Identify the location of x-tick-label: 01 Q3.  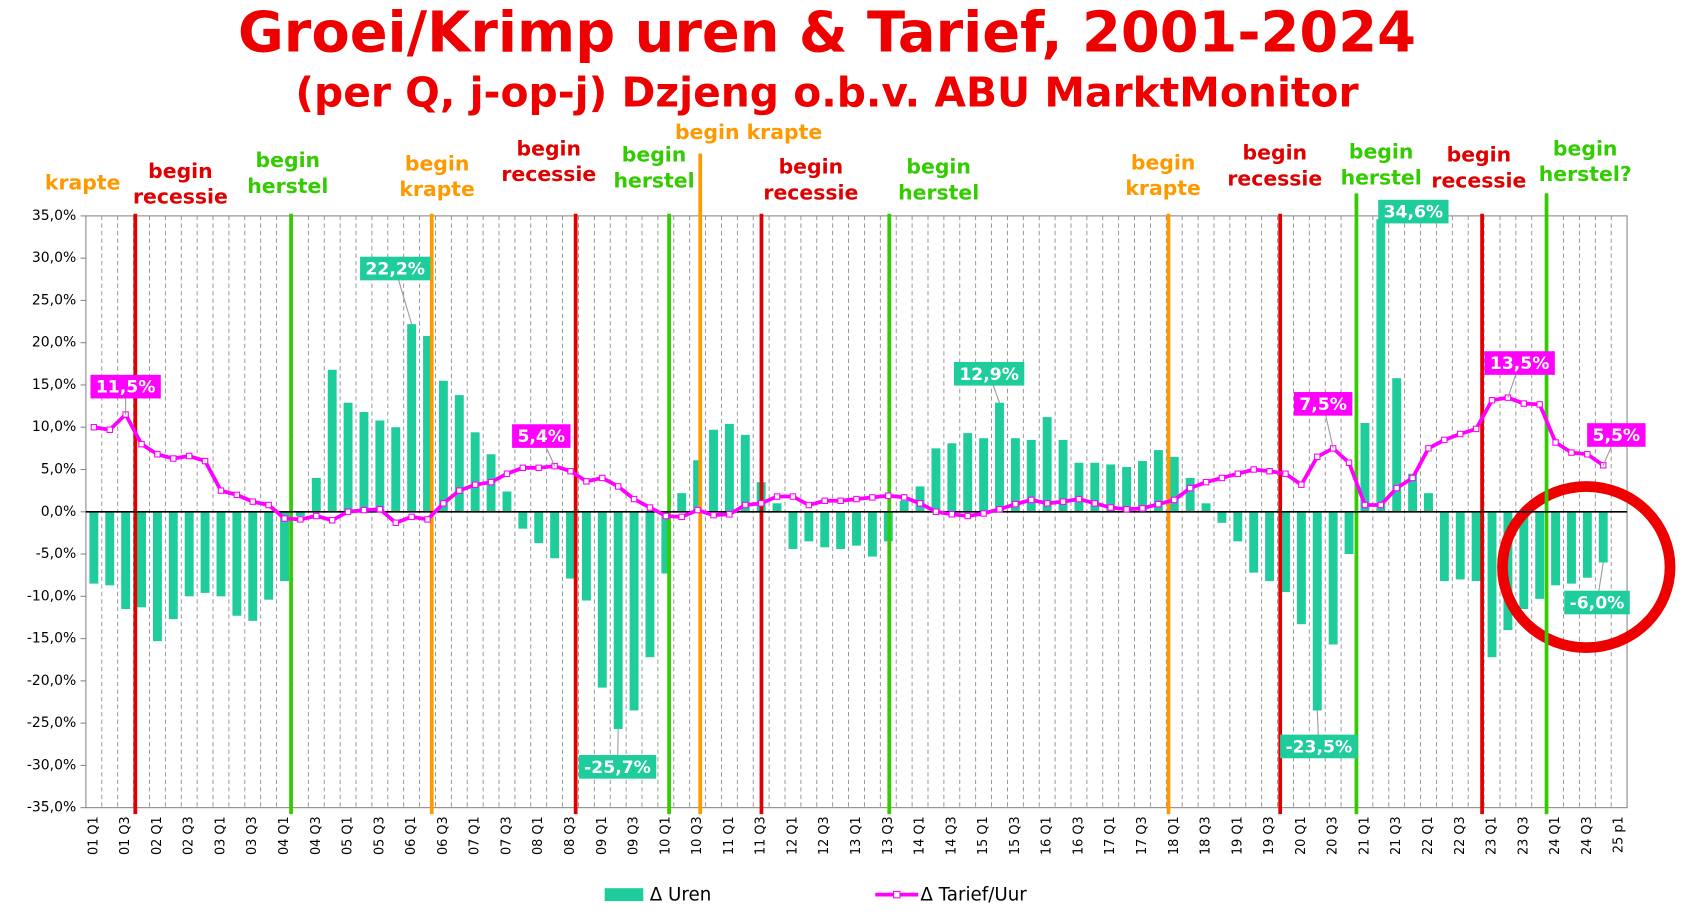
(125, 835).